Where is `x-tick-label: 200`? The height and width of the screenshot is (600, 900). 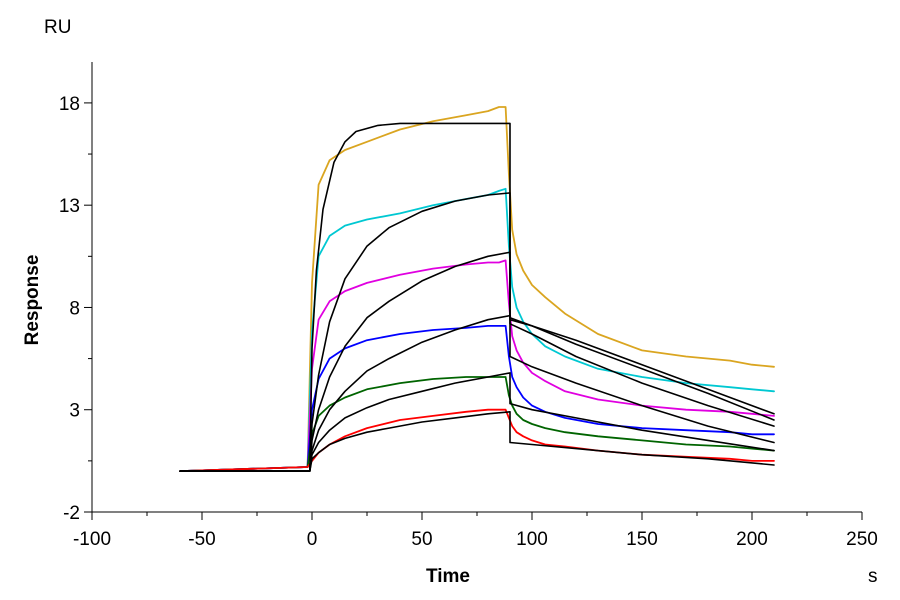
x-tick-label: 200 is located at coordinates (752, 539).